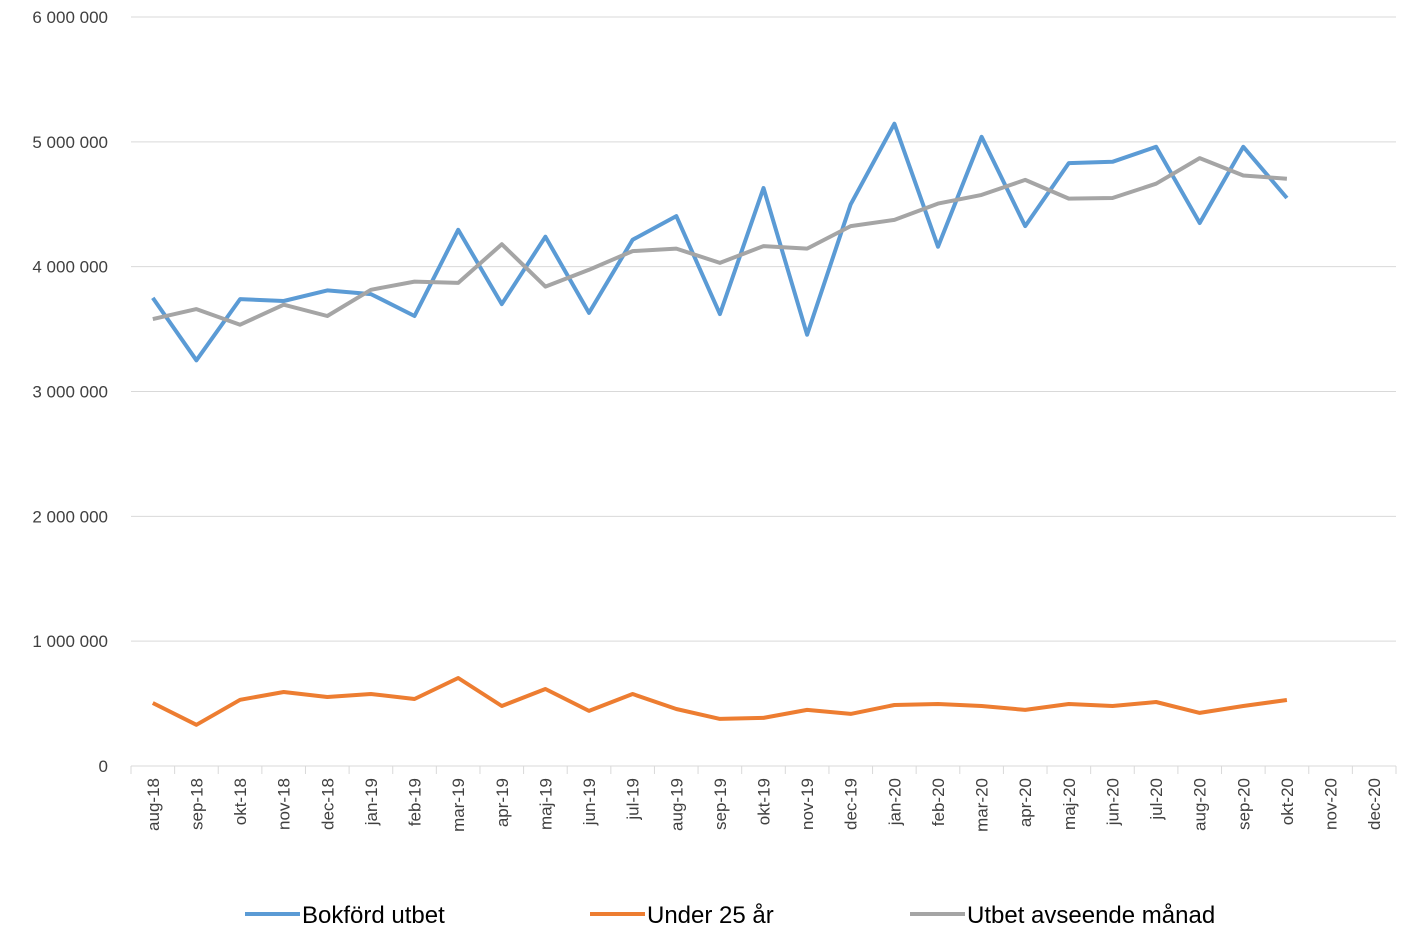 This screenshot has height=929, width=1405. I want to click on x-tick-label: jun-19, so click(589, 802).